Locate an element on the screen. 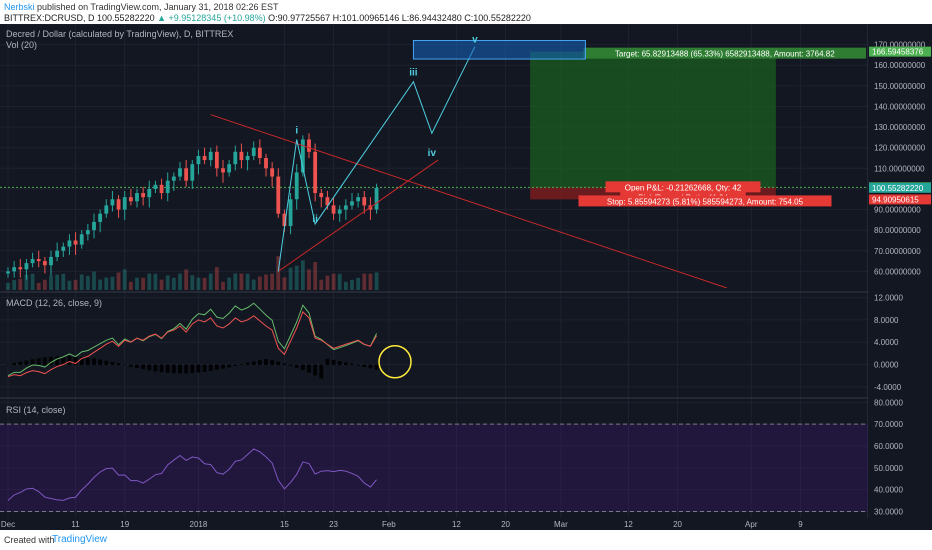 This screenshot has height=550, width=932. candles is located at coordinates (192, 206).